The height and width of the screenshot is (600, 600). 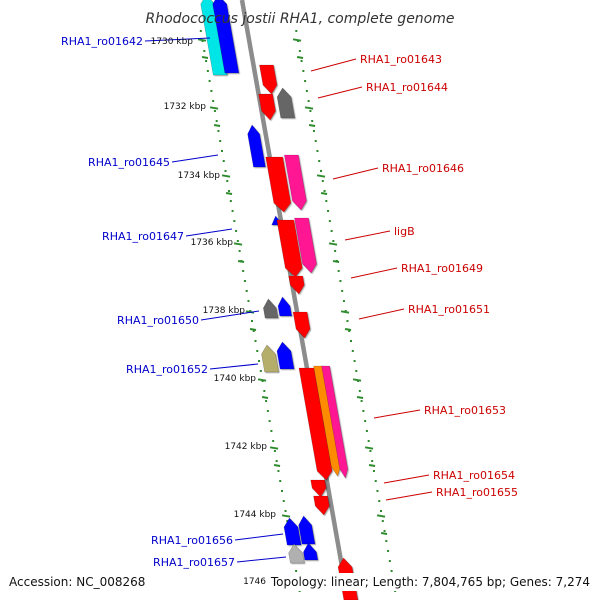 What do you see at coordinates (465, 410) in the screenshot?
I see `gene-label-right: RHA1_ro01653` at bounding box center [465, 410].